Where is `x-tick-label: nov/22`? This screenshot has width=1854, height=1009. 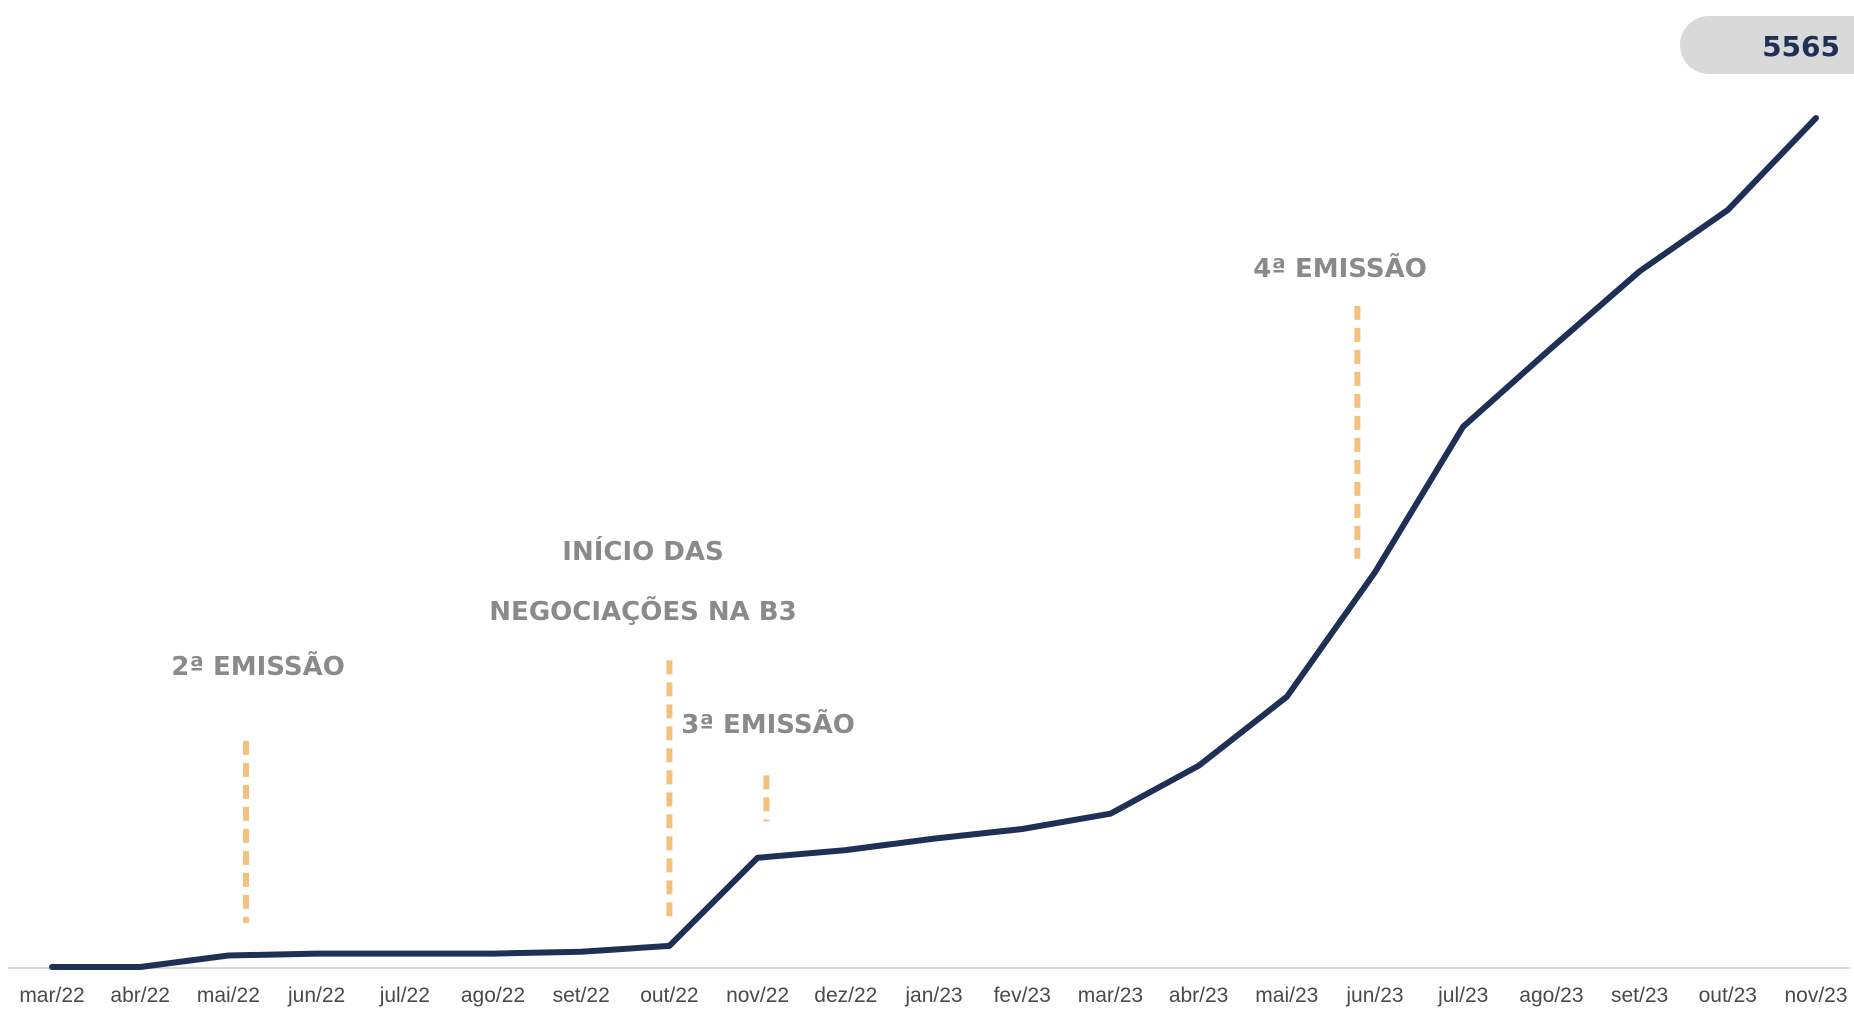
x-tick-label: nov/22 is located at coordinates (757, 995).